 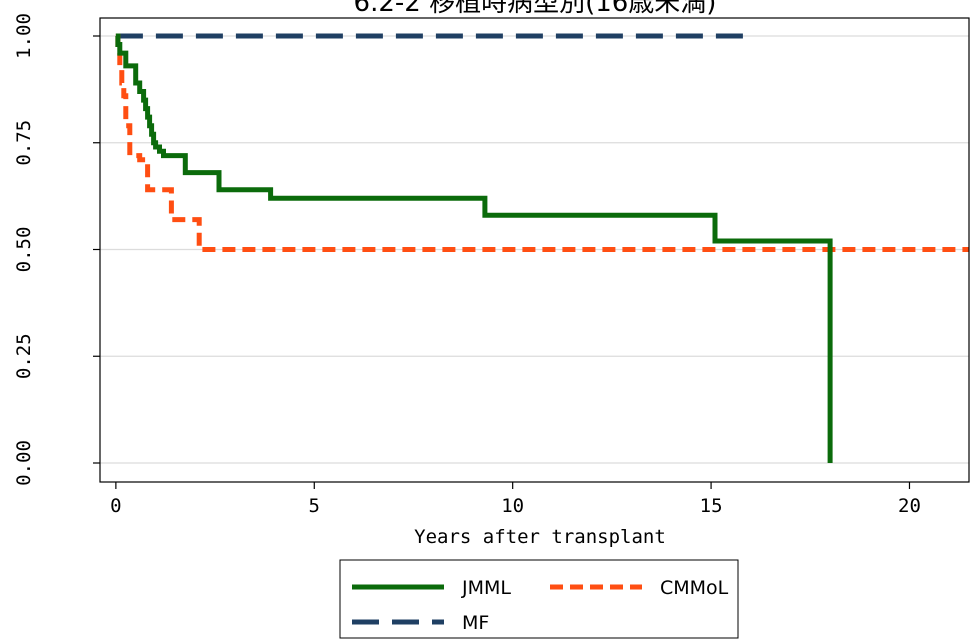 I want to click on y-tick-label: 0.00, so click(x=24, y=463).